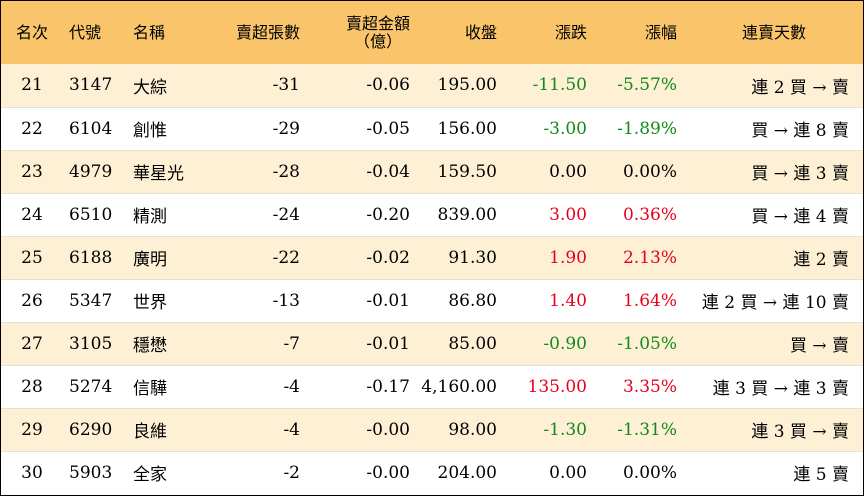 This screenshot has width=864, height=496. Describe the element at coordinates (480, 32) in the screenshot. I see `header-close: 收盤` at that location.